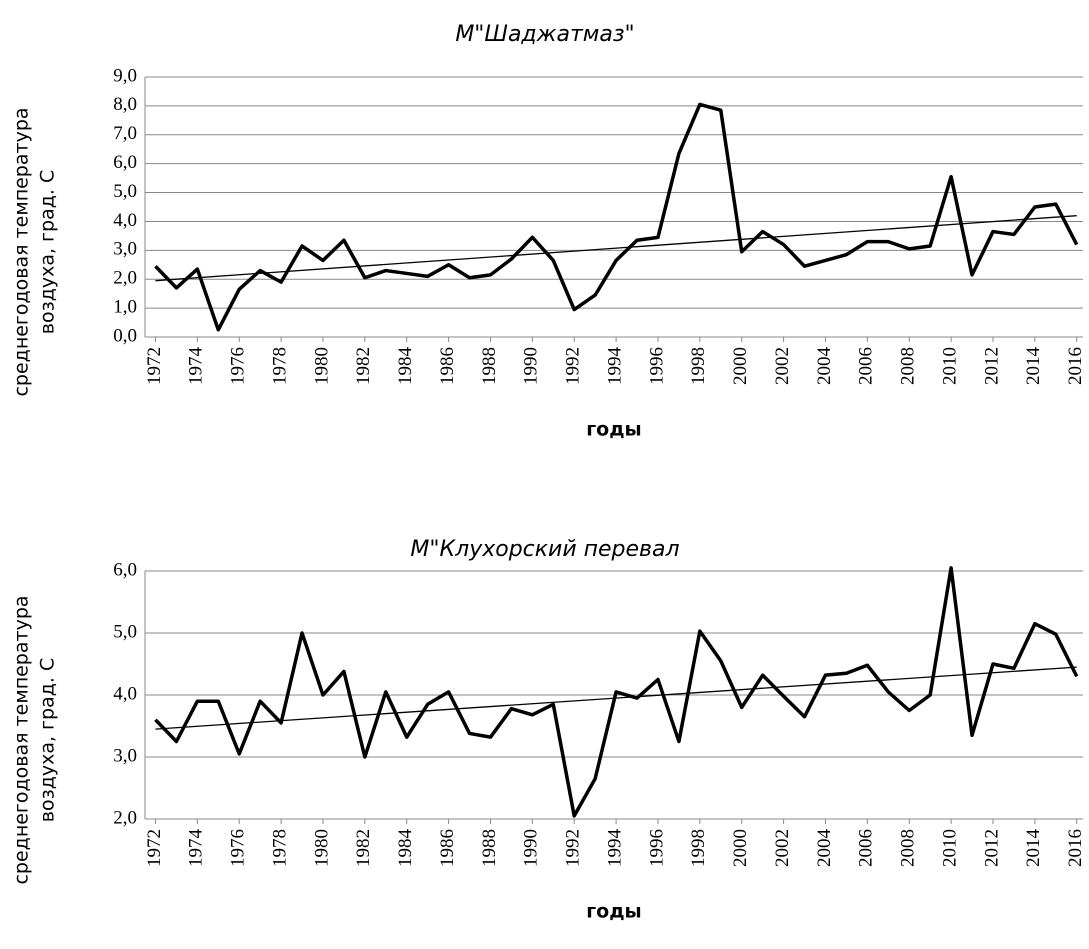 The height and width of the screenshot is (949, 1089). What do you see at coordinates (544, 34) in the screenshot?
I see `chart-title: М"Шаджатмаз"` at bounding box center [544, 34].